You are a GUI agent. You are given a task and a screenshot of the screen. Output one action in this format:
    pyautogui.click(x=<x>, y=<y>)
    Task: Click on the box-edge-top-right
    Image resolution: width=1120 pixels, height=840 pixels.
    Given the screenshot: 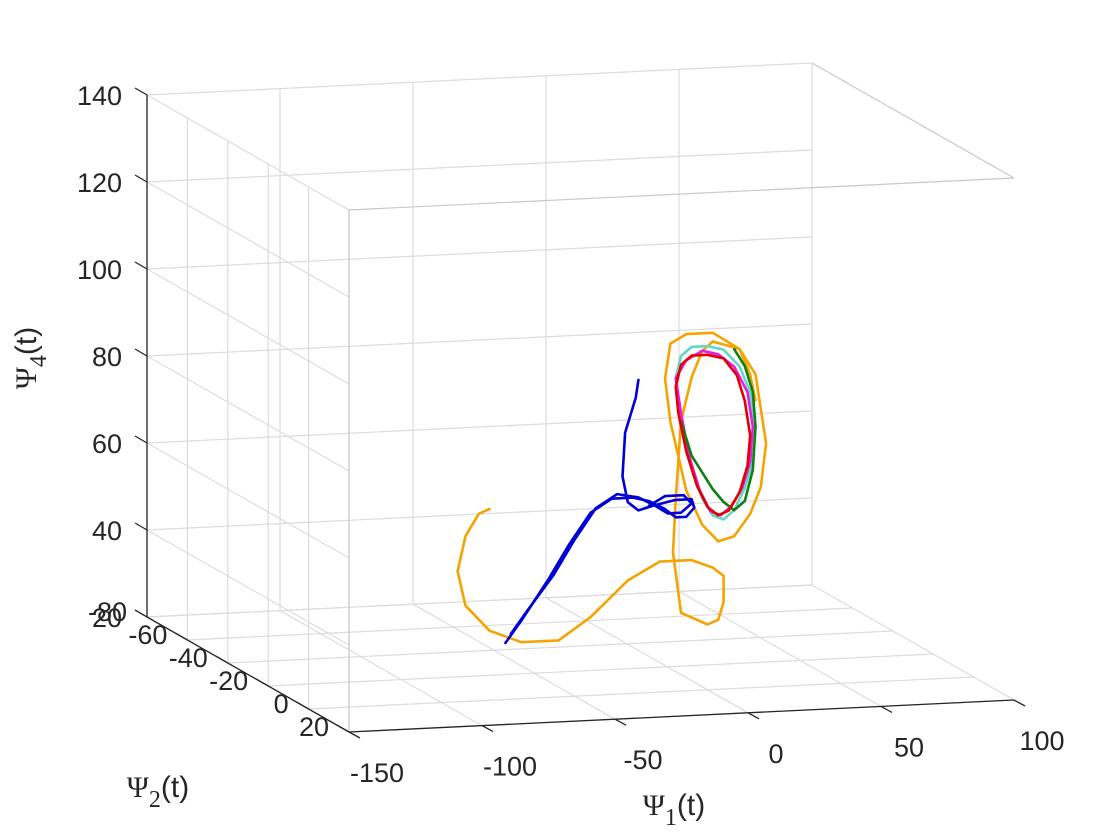 What is the action you would take?
    pyautogui.click(x=913, y=120)
    